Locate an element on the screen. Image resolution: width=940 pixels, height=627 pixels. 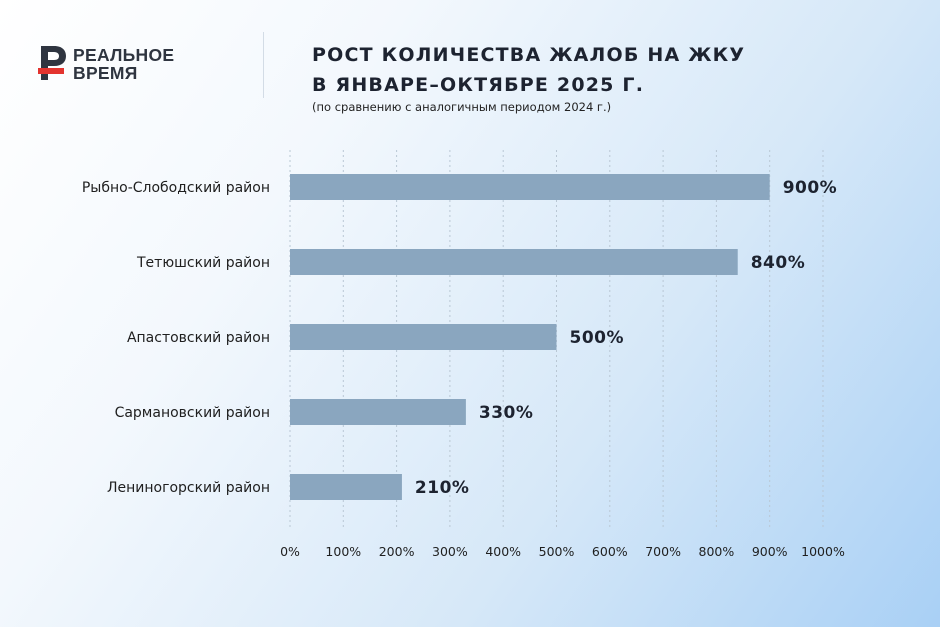
category-label: Рыбно-Слободский район is located at coordinates (176, 188).